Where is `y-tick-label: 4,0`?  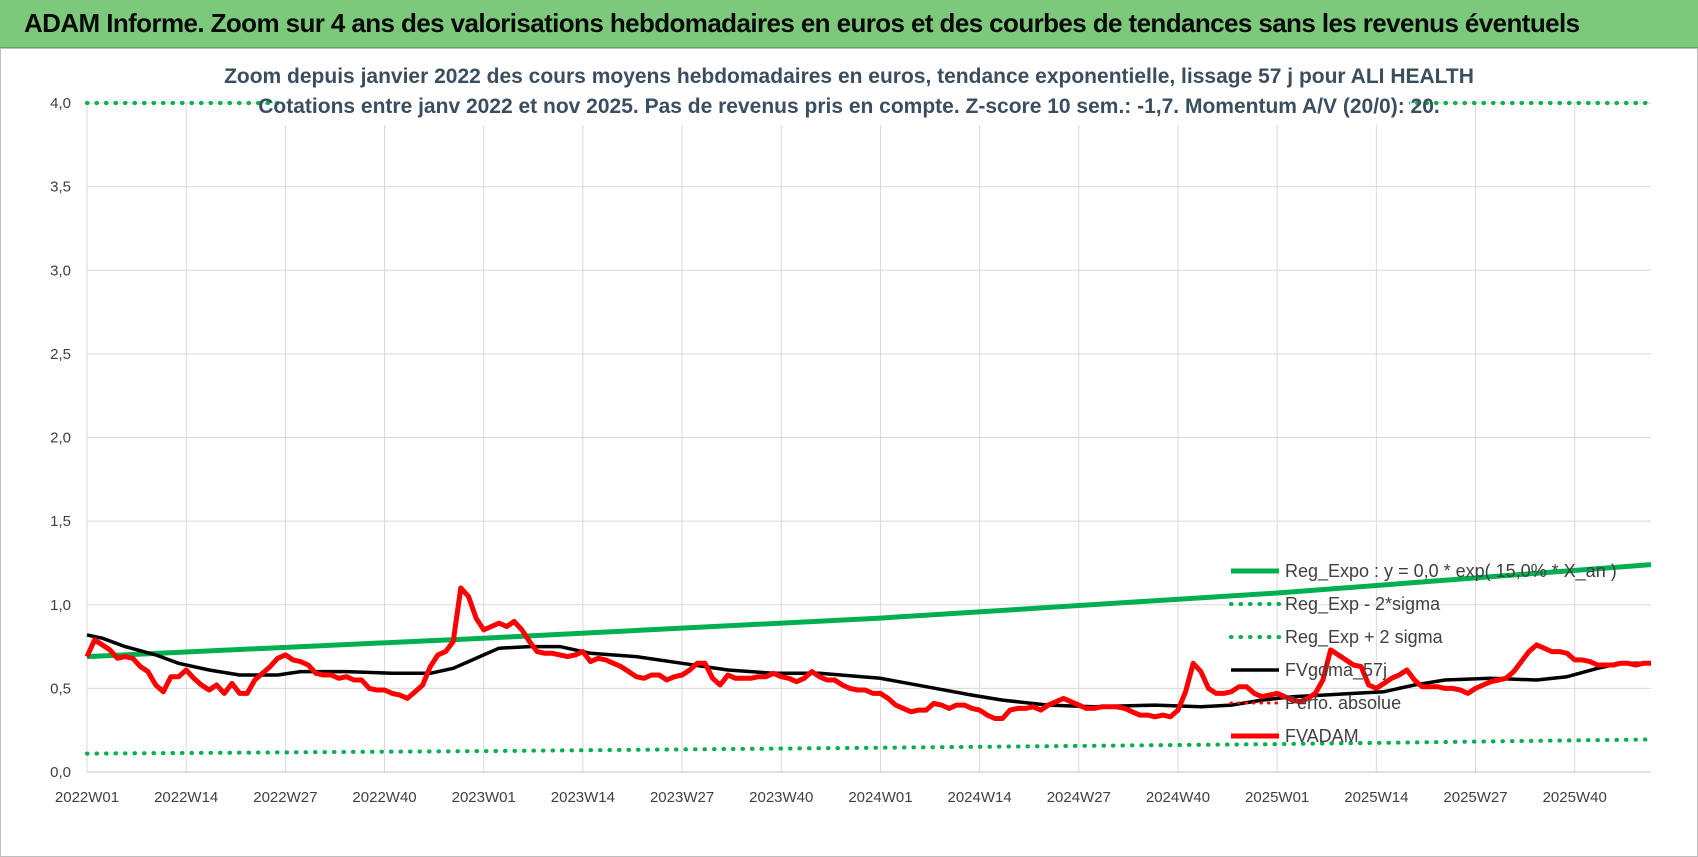
y-tick-label: 4,0 is located at coordinates (60, 103).